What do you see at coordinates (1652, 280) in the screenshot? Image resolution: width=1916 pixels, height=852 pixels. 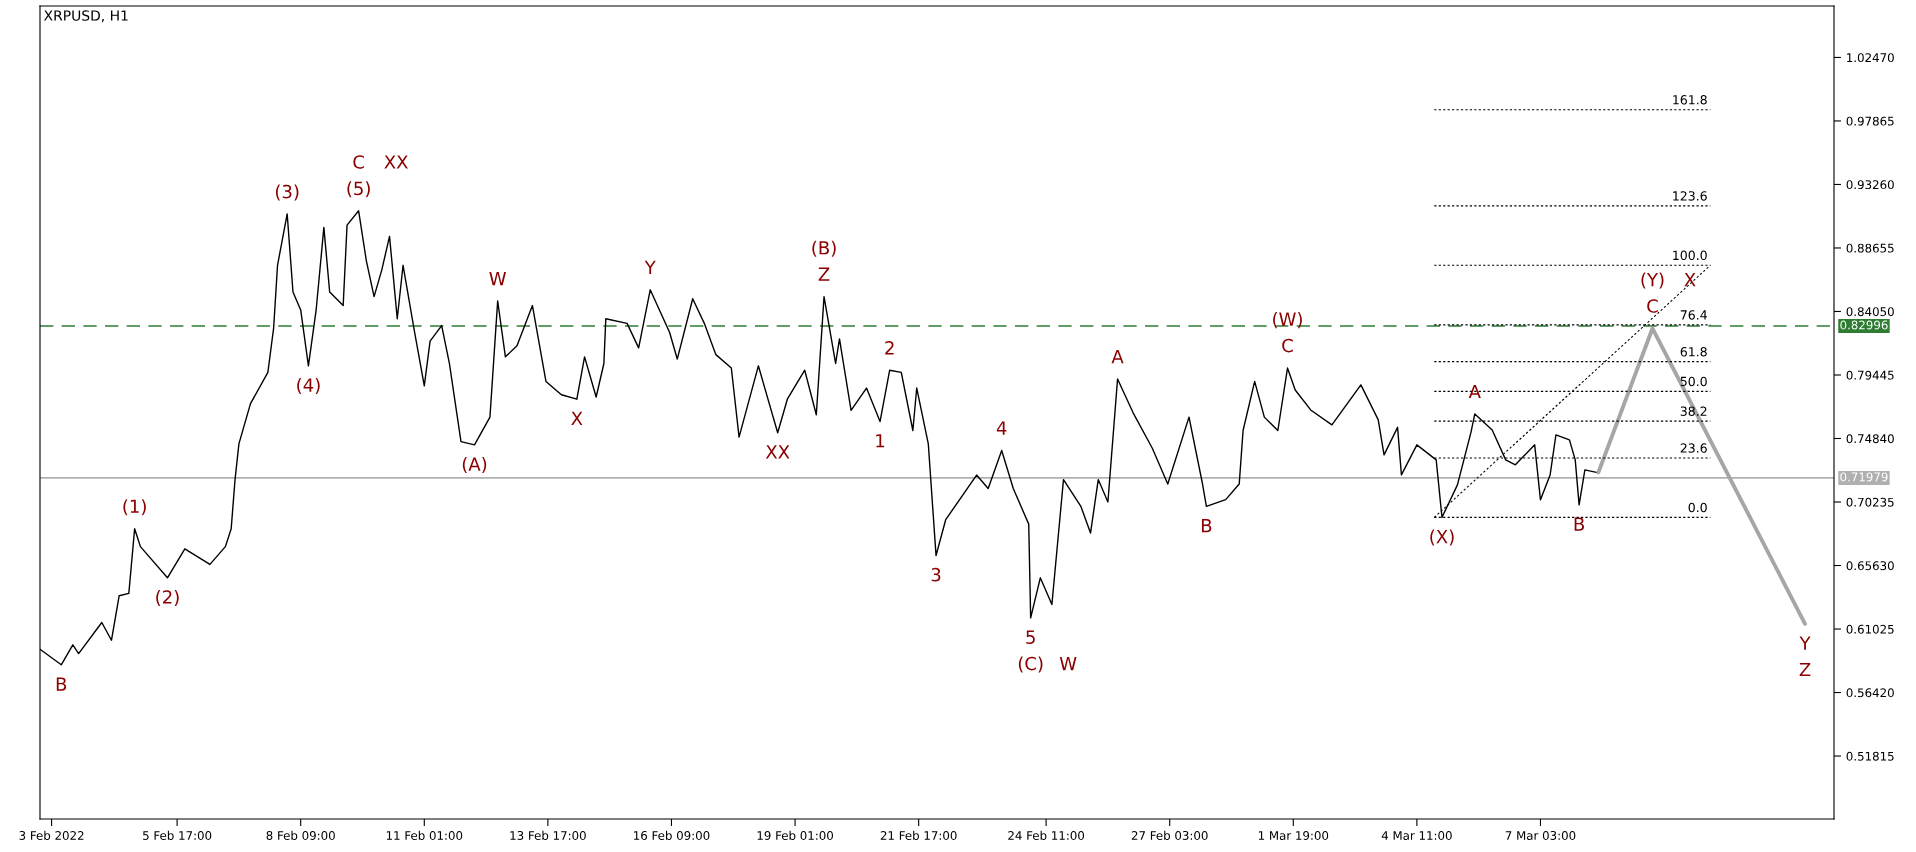 I see `annotation: (Y)` at bounding box center [1652, 280].